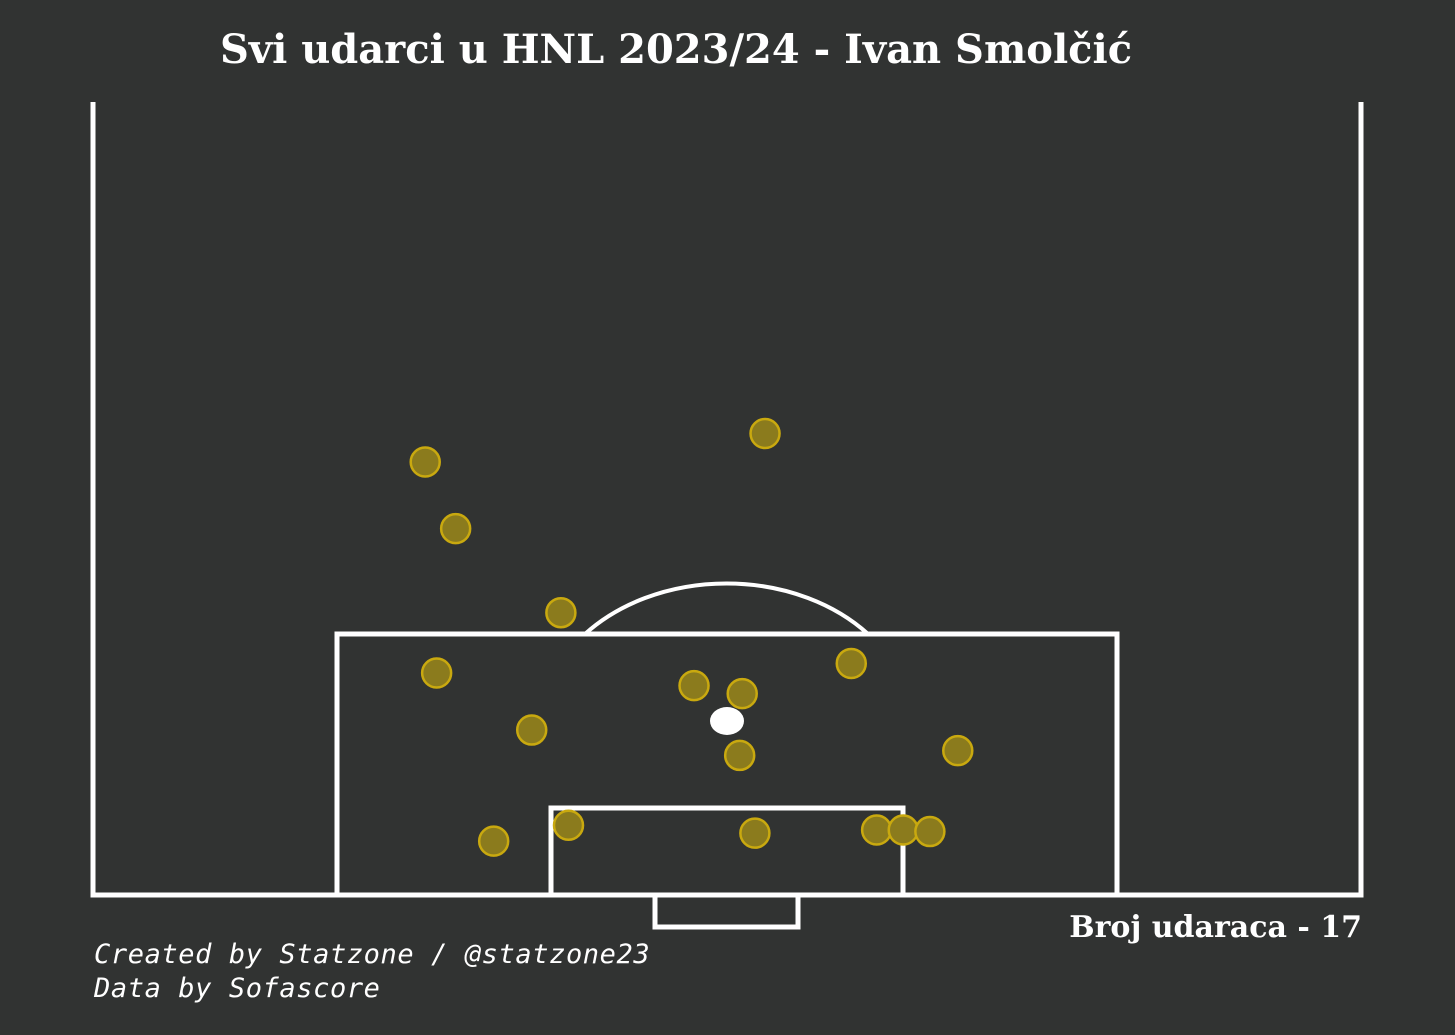 The width and height of the screenshot is (1455, 1035). I want to click on credit-created-by: Created by Statzone / @statzone23, so click(372, 954).